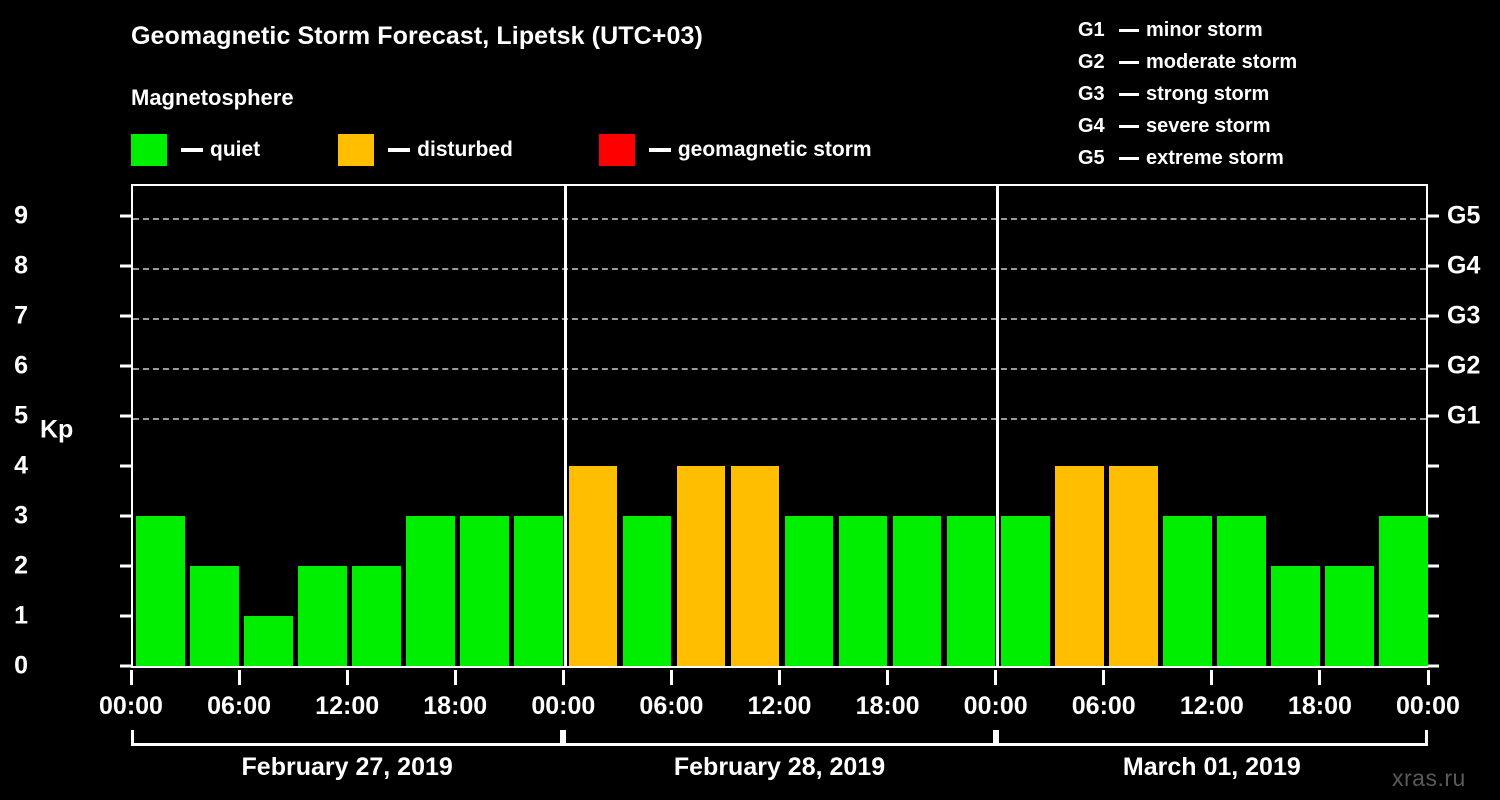  Describe the element at coordinates (21, 215) in the screenshot. I see `y-tick-label: 9` at that location.